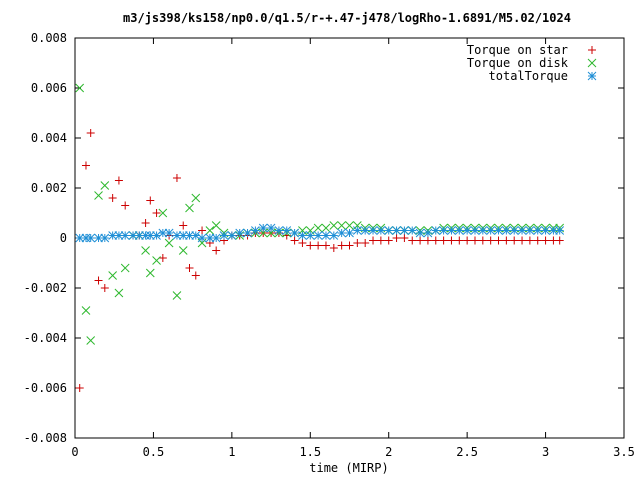 The image size is (640, 480). What do you see at coordinates (518, 63) in the screenshot?
I see `legend-label: Torque on disk` at bounding box center [518, 63].